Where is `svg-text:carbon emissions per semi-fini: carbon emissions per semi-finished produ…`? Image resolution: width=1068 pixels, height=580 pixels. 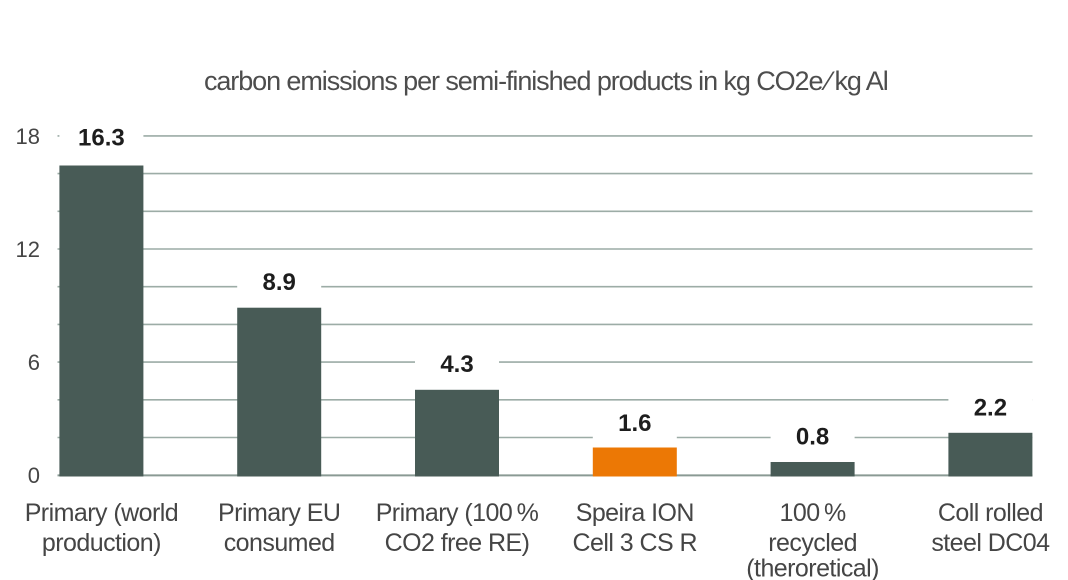
svg-text:carbon emissions per semi-fini: carbon emissions per semi-finished produ… is located at coordinates (546, 81).